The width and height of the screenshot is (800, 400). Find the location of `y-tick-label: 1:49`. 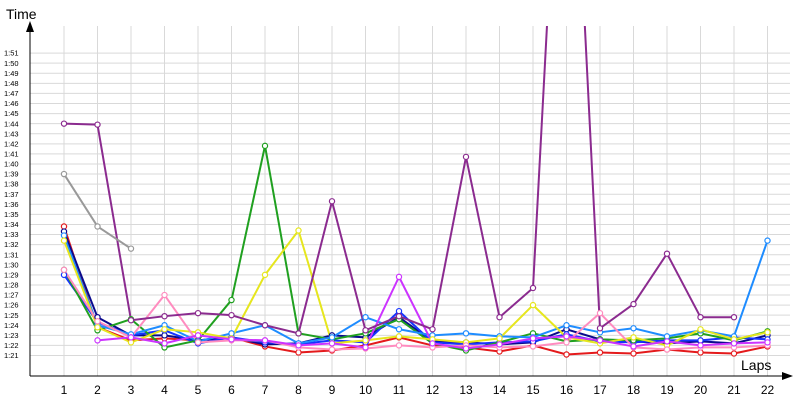

y-tick-label: 1:49 is located at coordinates (11, 73).